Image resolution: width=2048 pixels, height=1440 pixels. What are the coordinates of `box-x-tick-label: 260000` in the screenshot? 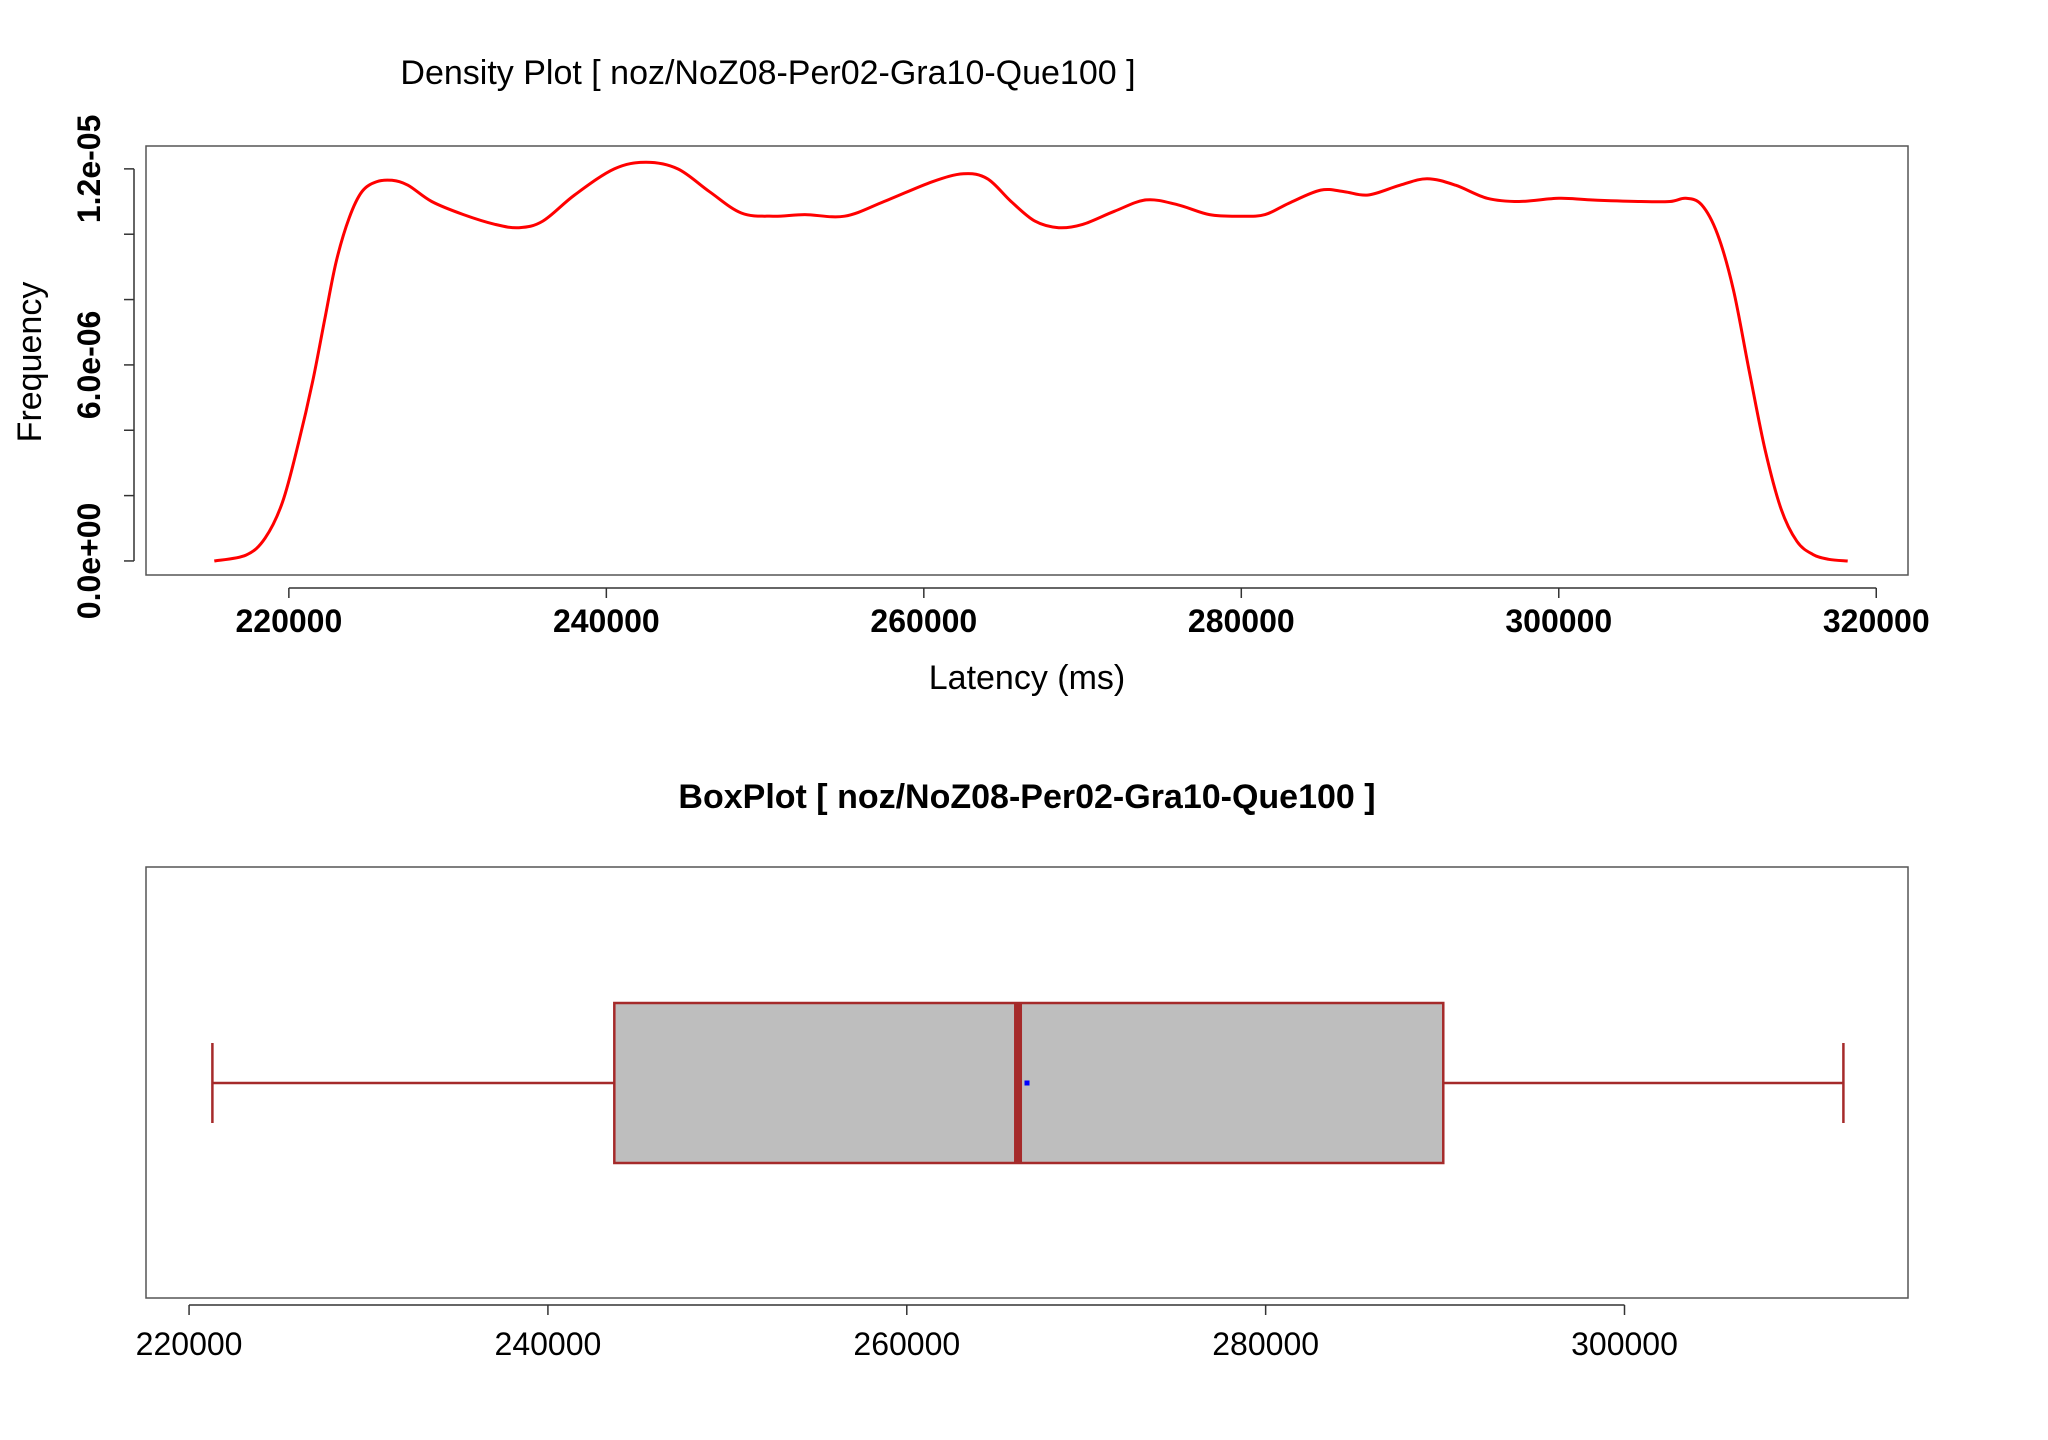 It's located at (906, 1344).